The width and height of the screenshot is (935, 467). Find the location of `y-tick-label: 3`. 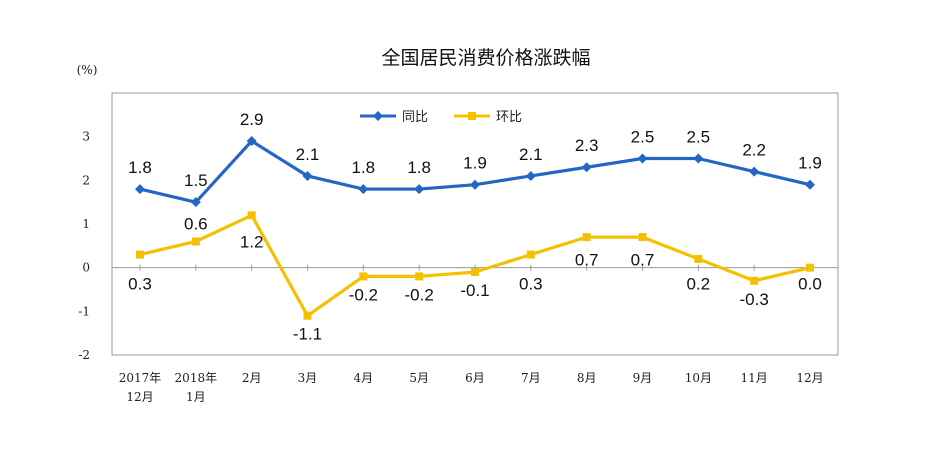

y-tick-label: 3 is located at coordinates (86, 137).